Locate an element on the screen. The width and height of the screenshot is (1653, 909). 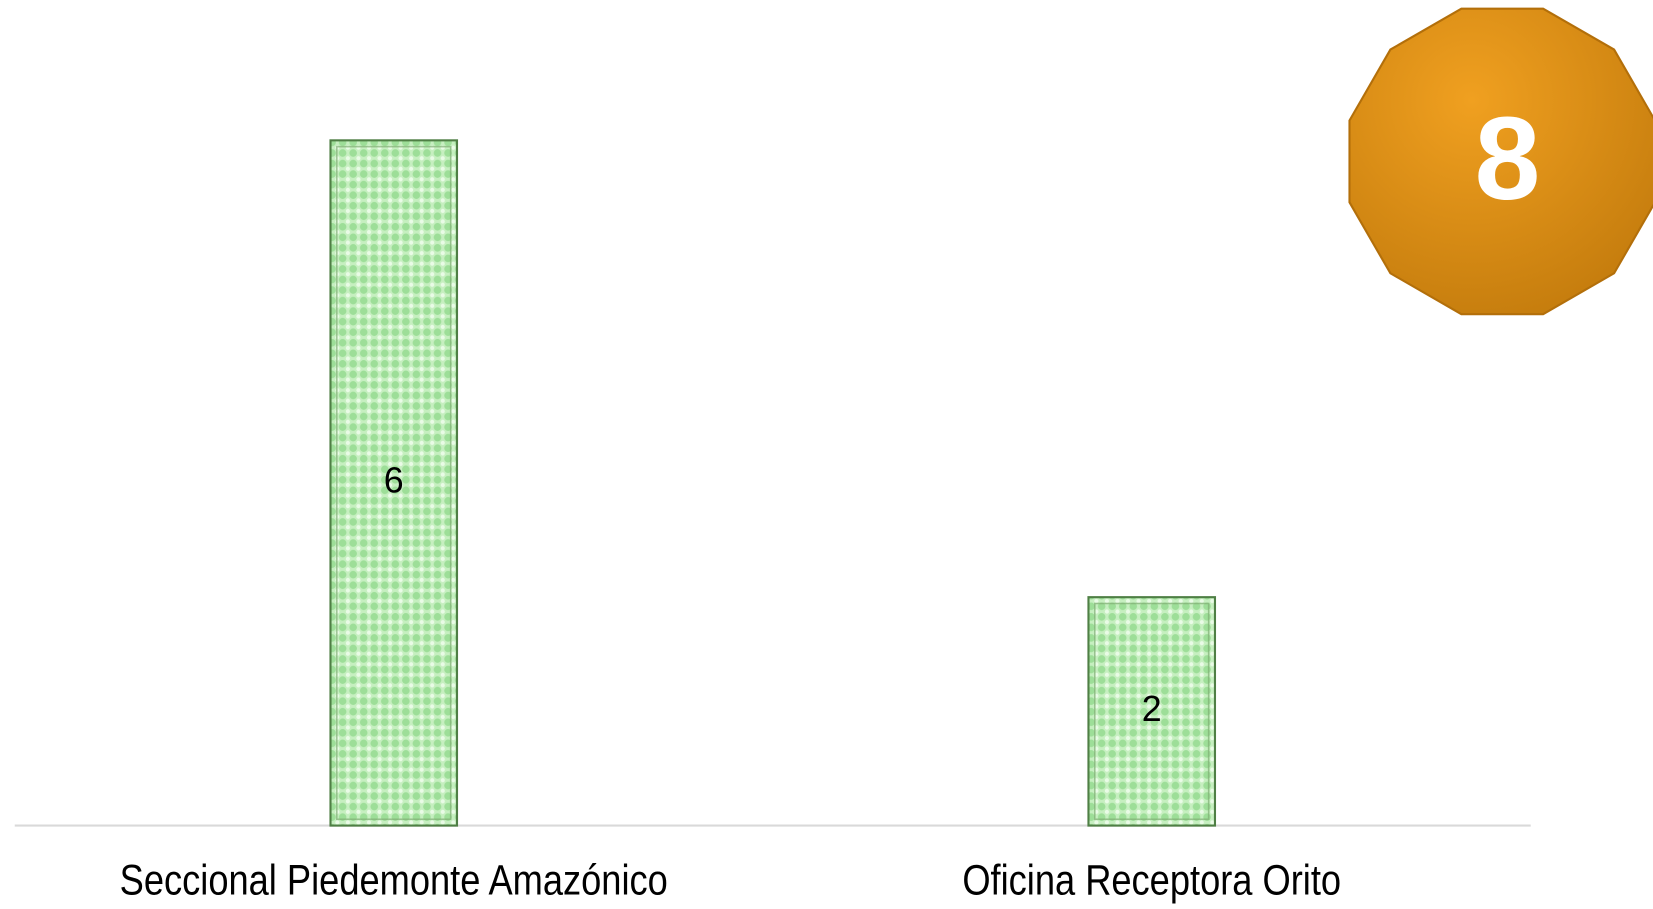
badge: 8 is located at coordinates (1500, 161).